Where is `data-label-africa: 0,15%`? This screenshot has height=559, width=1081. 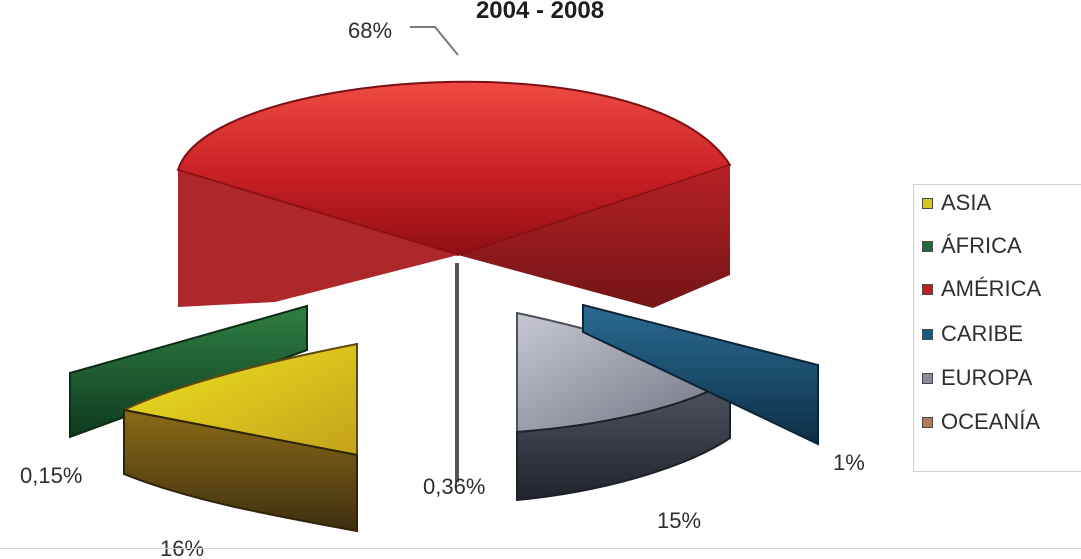 data-label-africa: 0,15% is located at coordinates (51, 475).